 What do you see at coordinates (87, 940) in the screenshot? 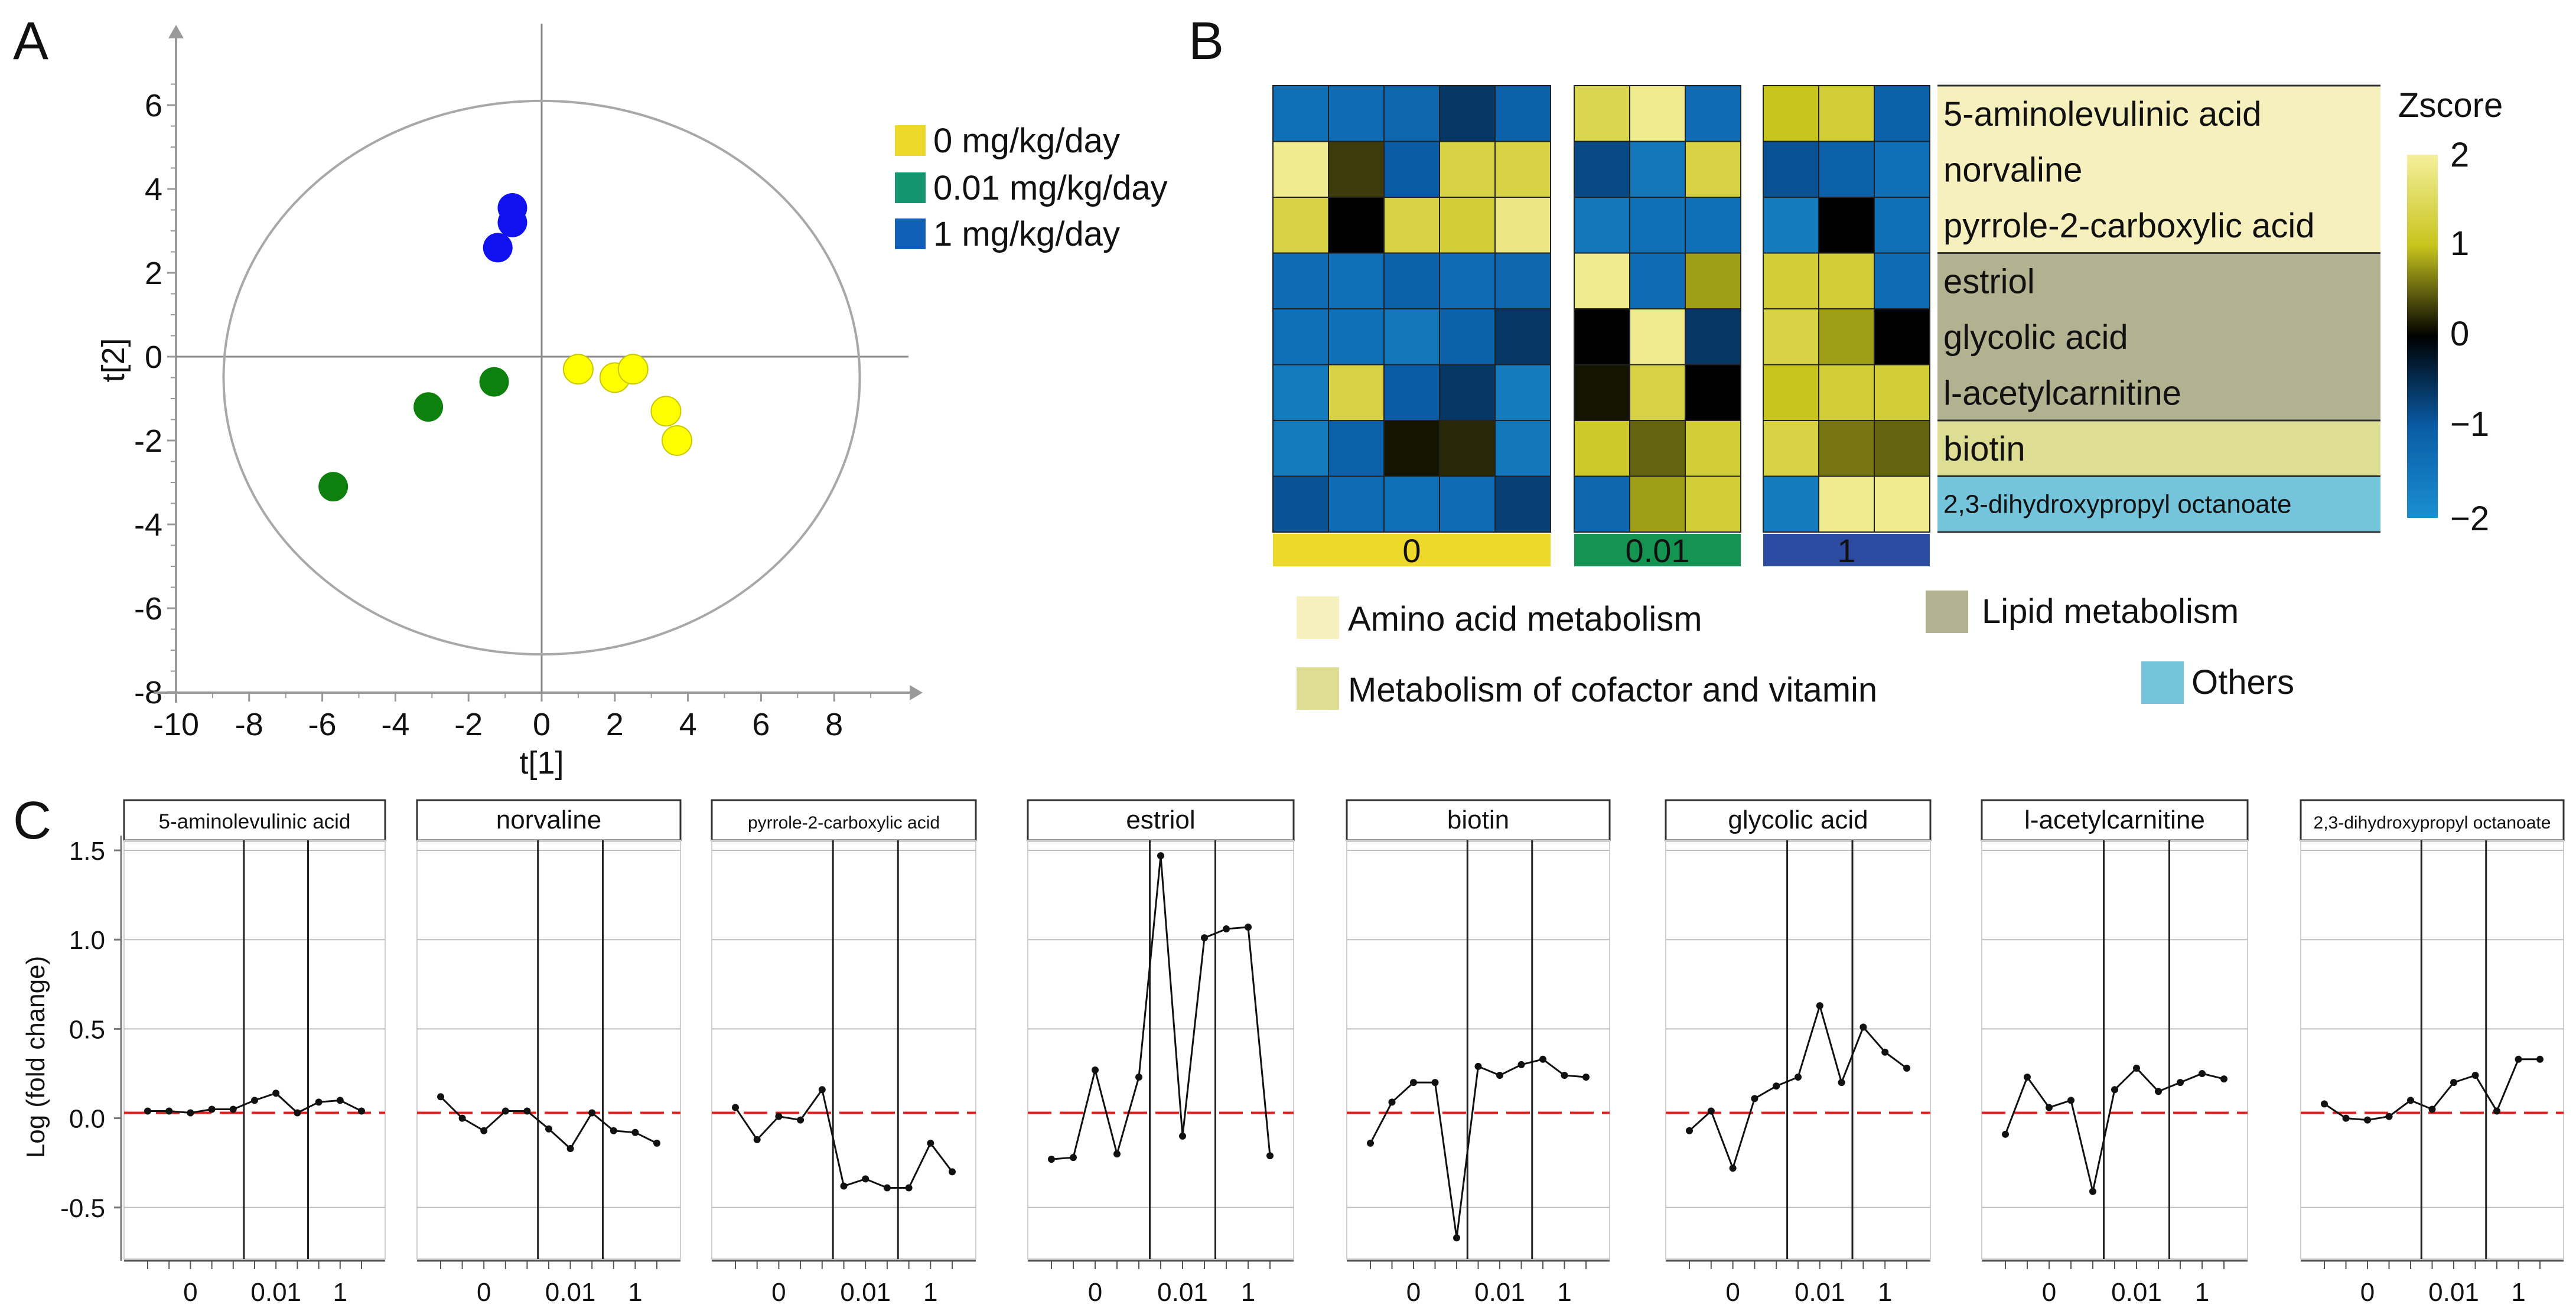
I see `fold-change-y-tick-label: 1.0` at bounding box center [87, 940].